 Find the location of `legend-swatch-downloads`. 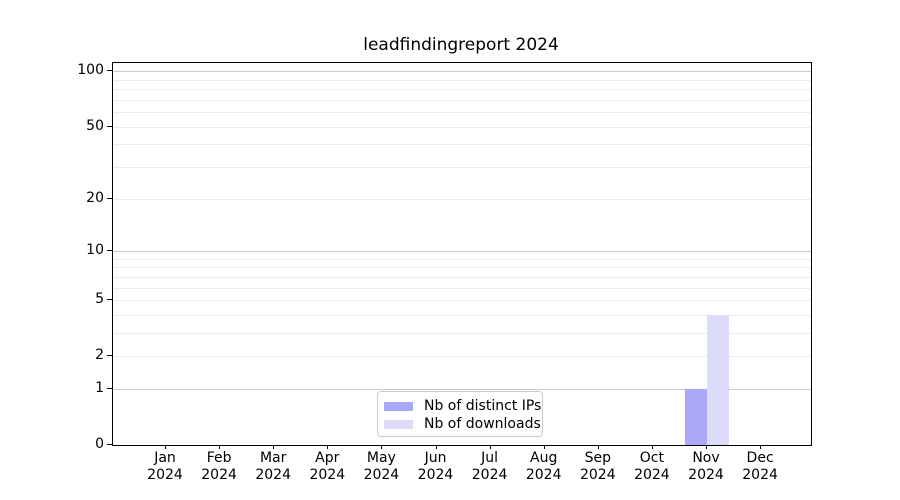

legend-swatch-downloads is located at coordinates (398, 424).